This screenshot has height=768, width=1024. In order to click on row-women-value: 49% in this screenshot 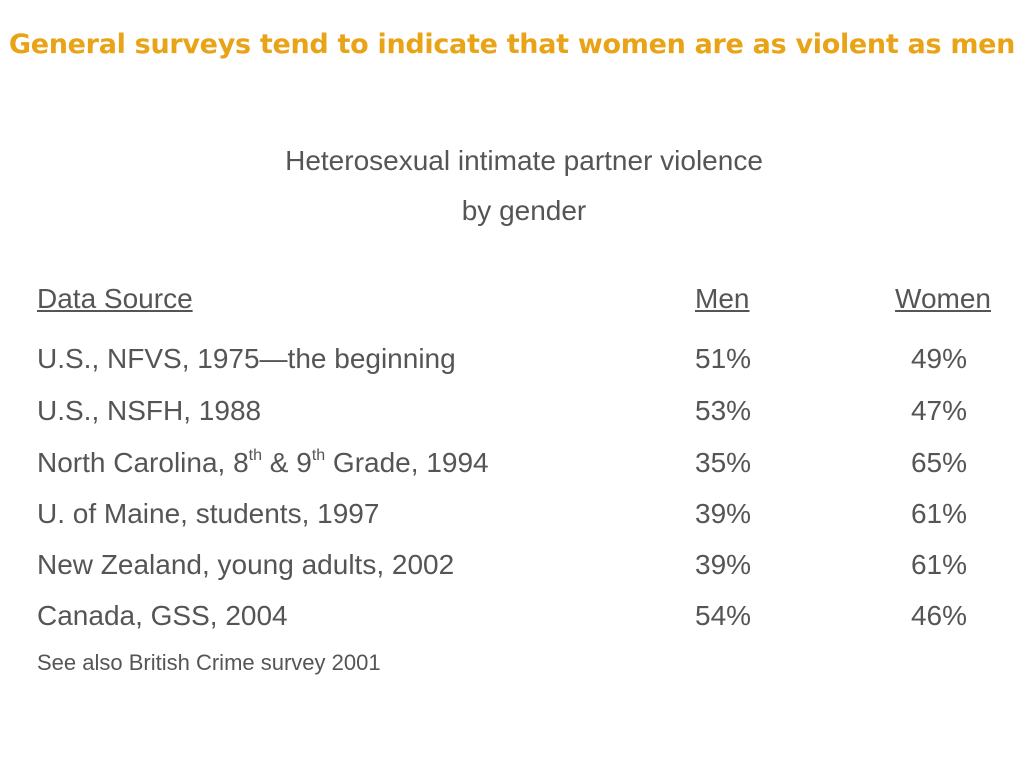, I will do `click(938, 358)`.